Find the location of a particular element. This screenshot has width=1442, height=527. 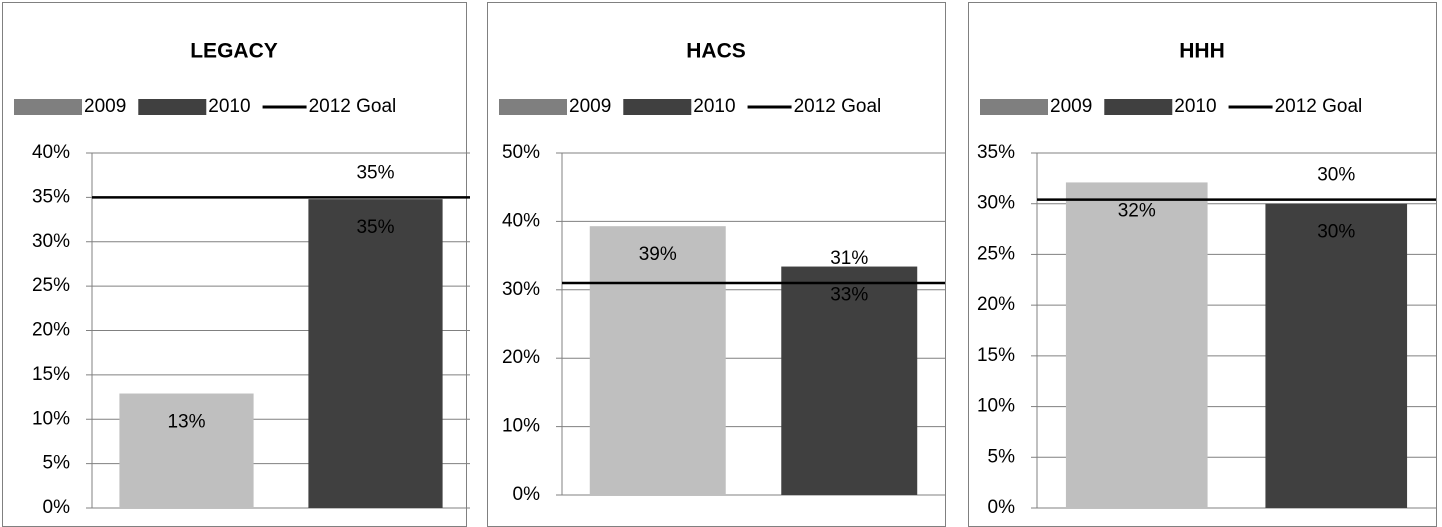

data-label: 35% is located at coordinates (375, 227).